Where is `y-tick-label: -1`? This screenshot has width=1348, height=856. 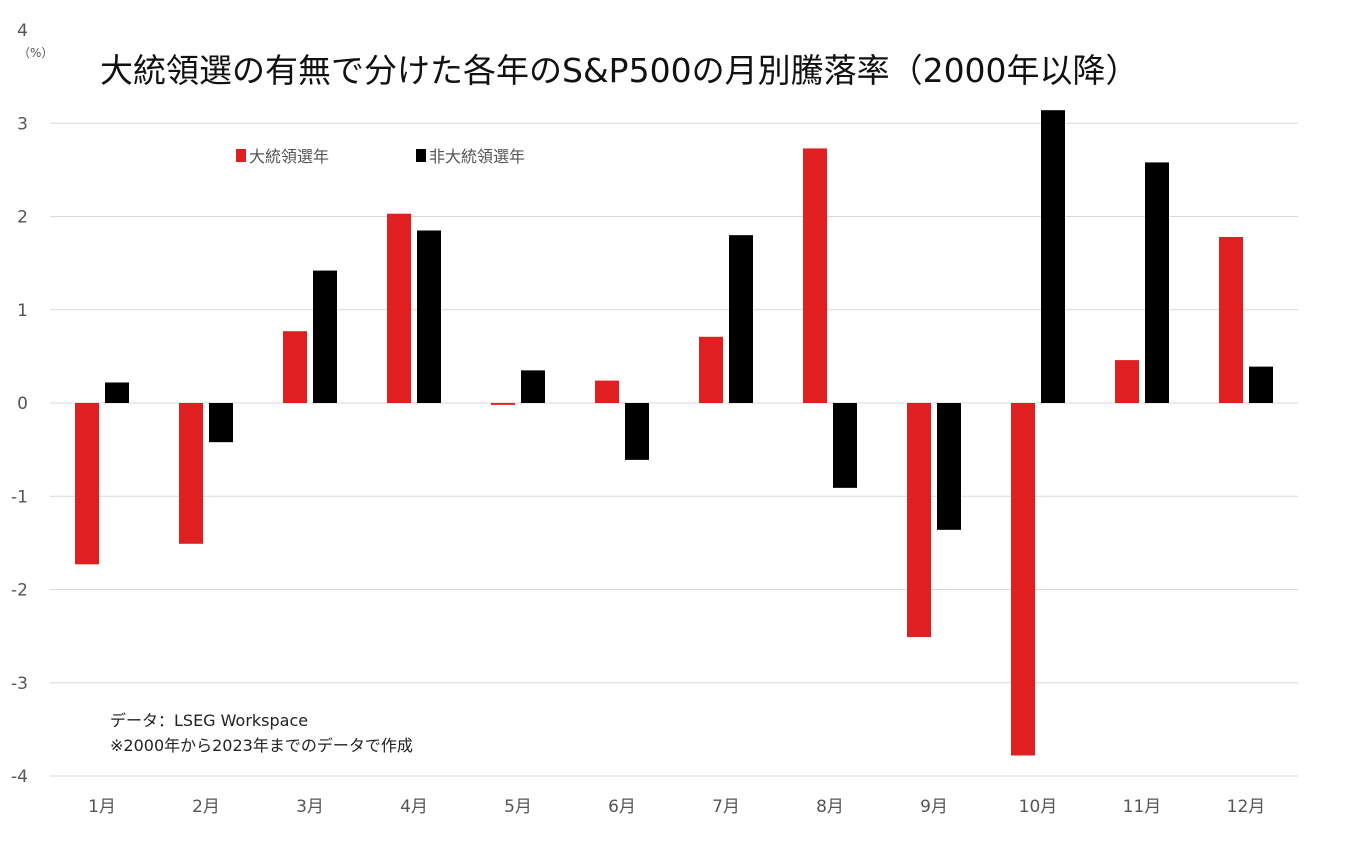
y-tick-label: -1 is located at coordinates (19, 497).